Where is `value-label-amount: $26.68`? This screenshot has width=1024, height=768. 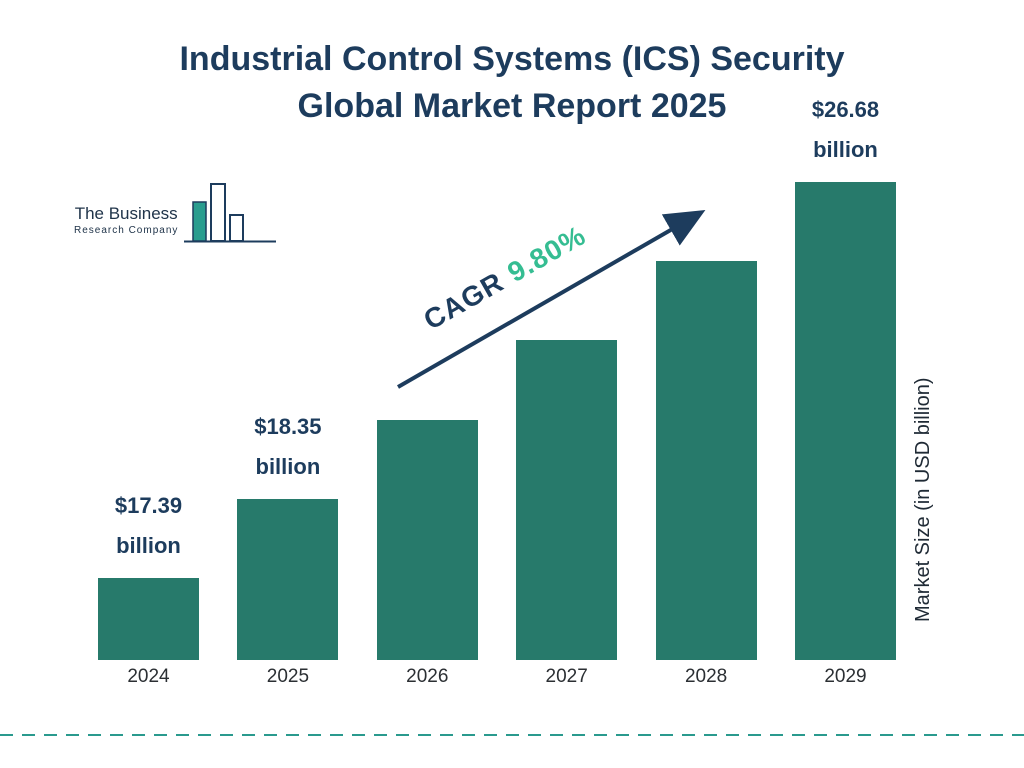 value-label-amount: $26.68 is located at coordinates (845, 109).